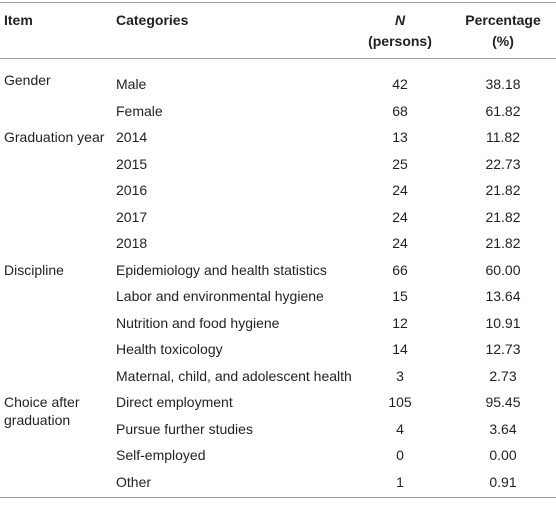  What do you see at coordinates (278, 483) in the screenshot?
I see `table-row: Other 1 0.91` at bounding box center [278, 483].